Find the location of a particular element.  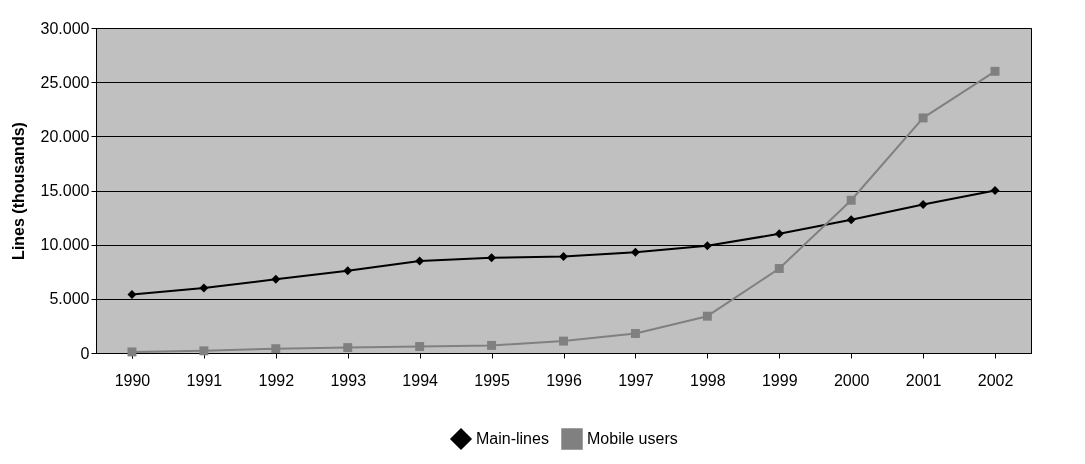

y-tick-label: 15.000 is located at coordinates (65, 190).